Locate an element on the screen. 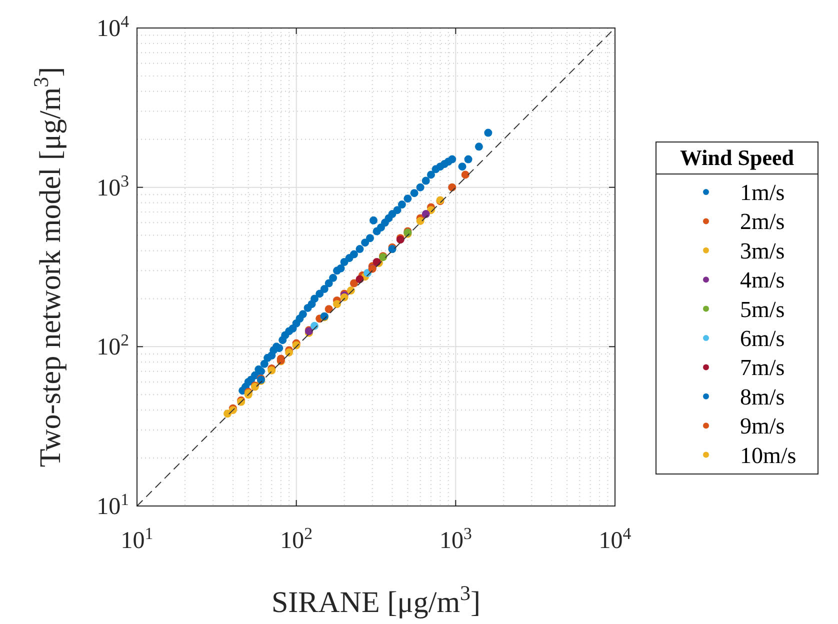  legend-label: 3m/s is located at coordinates (762, 251).